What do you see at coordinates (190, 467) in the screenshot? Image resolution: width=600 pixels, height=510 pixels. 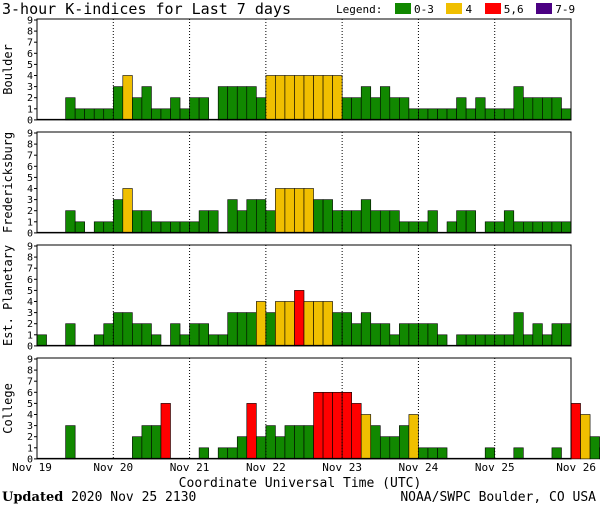 I see `x-tick-label: Nov 21` at bounding box center [190, 467].